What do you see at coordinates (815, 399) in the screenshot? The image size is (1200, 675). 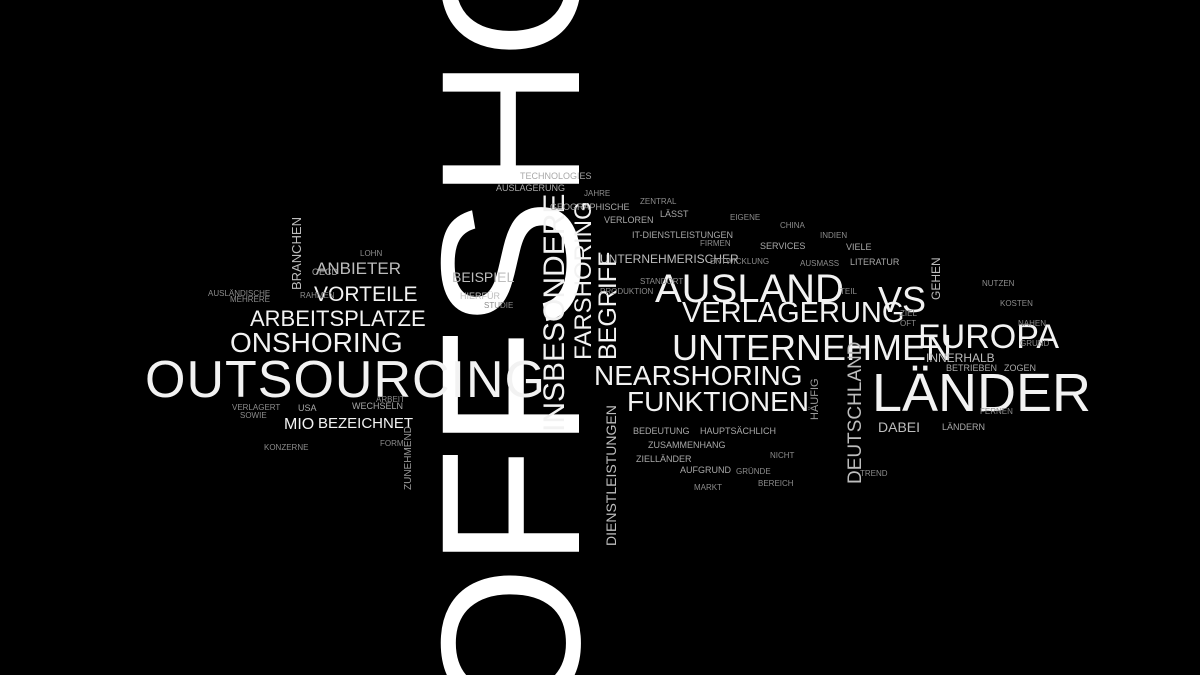 I see `word-haeufig: HÄUFIG` at bounding box center [815, 399].